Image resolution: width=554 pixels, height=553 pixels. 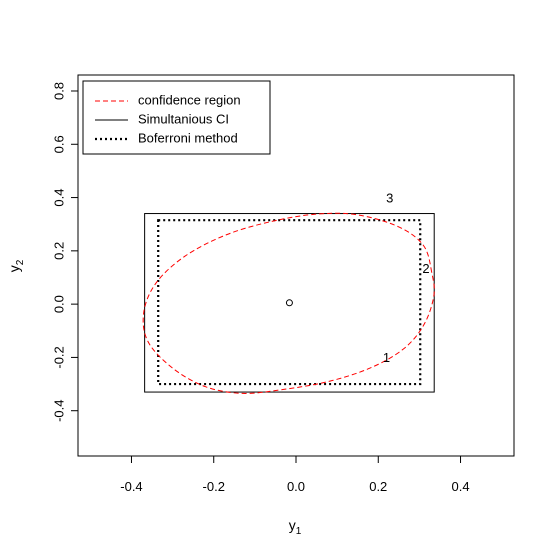 I want to click on y-axis-title-sub: 2, so click(x=20, y=262).